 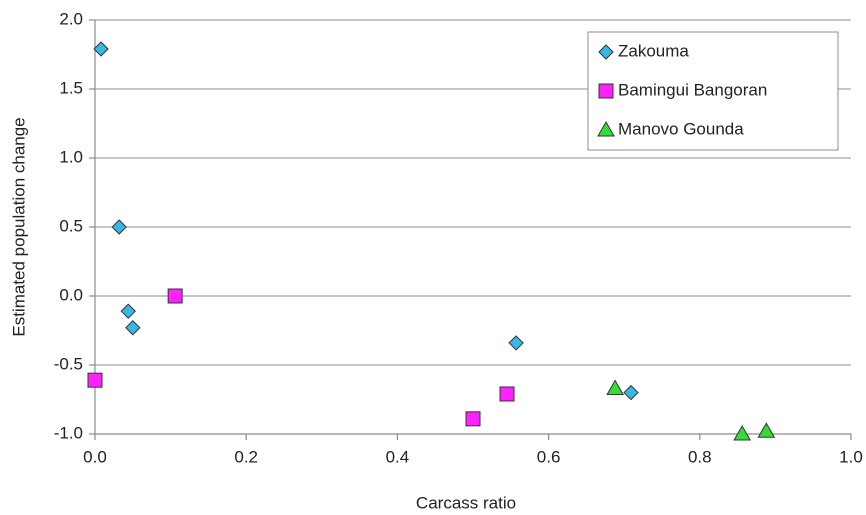 What do you see at coordinates (18, 226) in the screenshot?
I see `y-axis-title: Estimated population change` at bounding box center [18, 226].